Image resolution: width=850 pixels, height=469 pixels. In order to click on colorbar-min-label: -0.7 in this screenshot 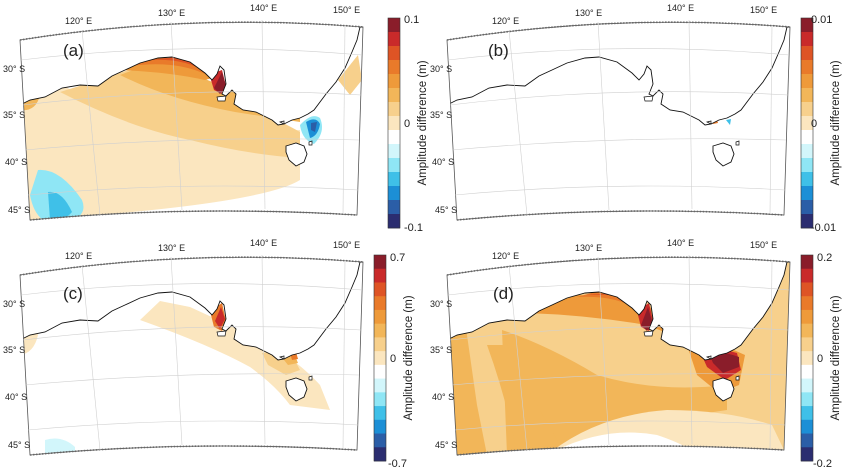, I will do `click(397, 463)`.